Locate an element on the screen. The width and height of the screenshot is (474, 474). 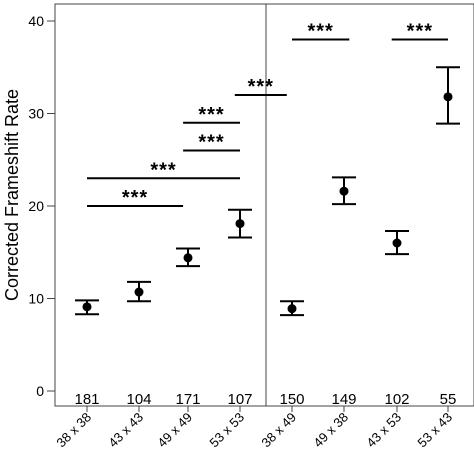
x-tick-label: 49 x 38 is located at coordinates (330, 430).